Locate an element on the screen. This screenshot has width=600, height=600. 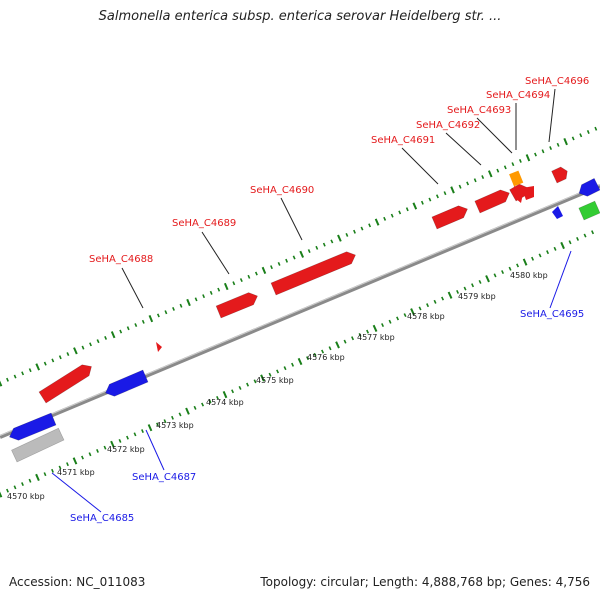
tick-label: 4575 kbp is located at coordinates (275, 380).